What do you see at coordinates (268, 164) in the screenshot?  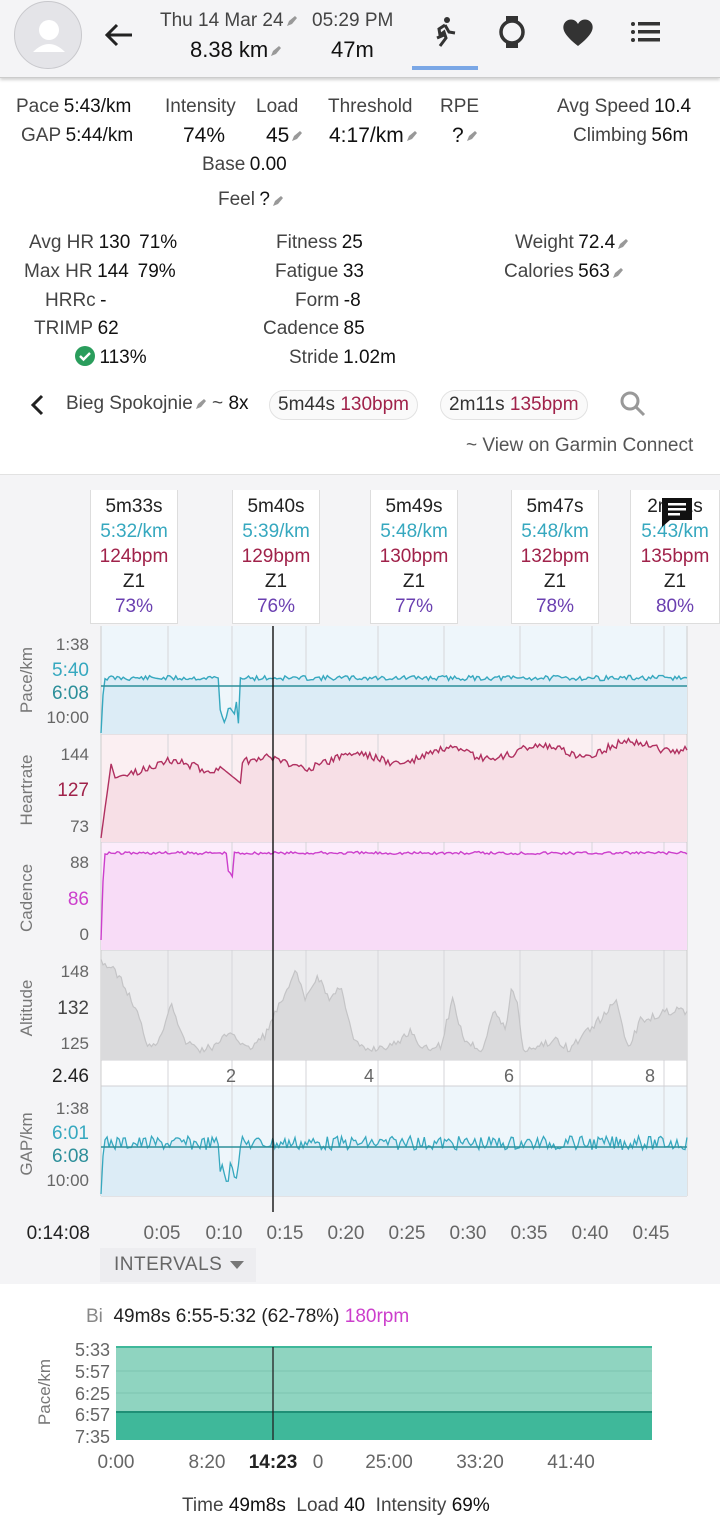 I see `base-value: 0.00` at bounding box center [268, 164].